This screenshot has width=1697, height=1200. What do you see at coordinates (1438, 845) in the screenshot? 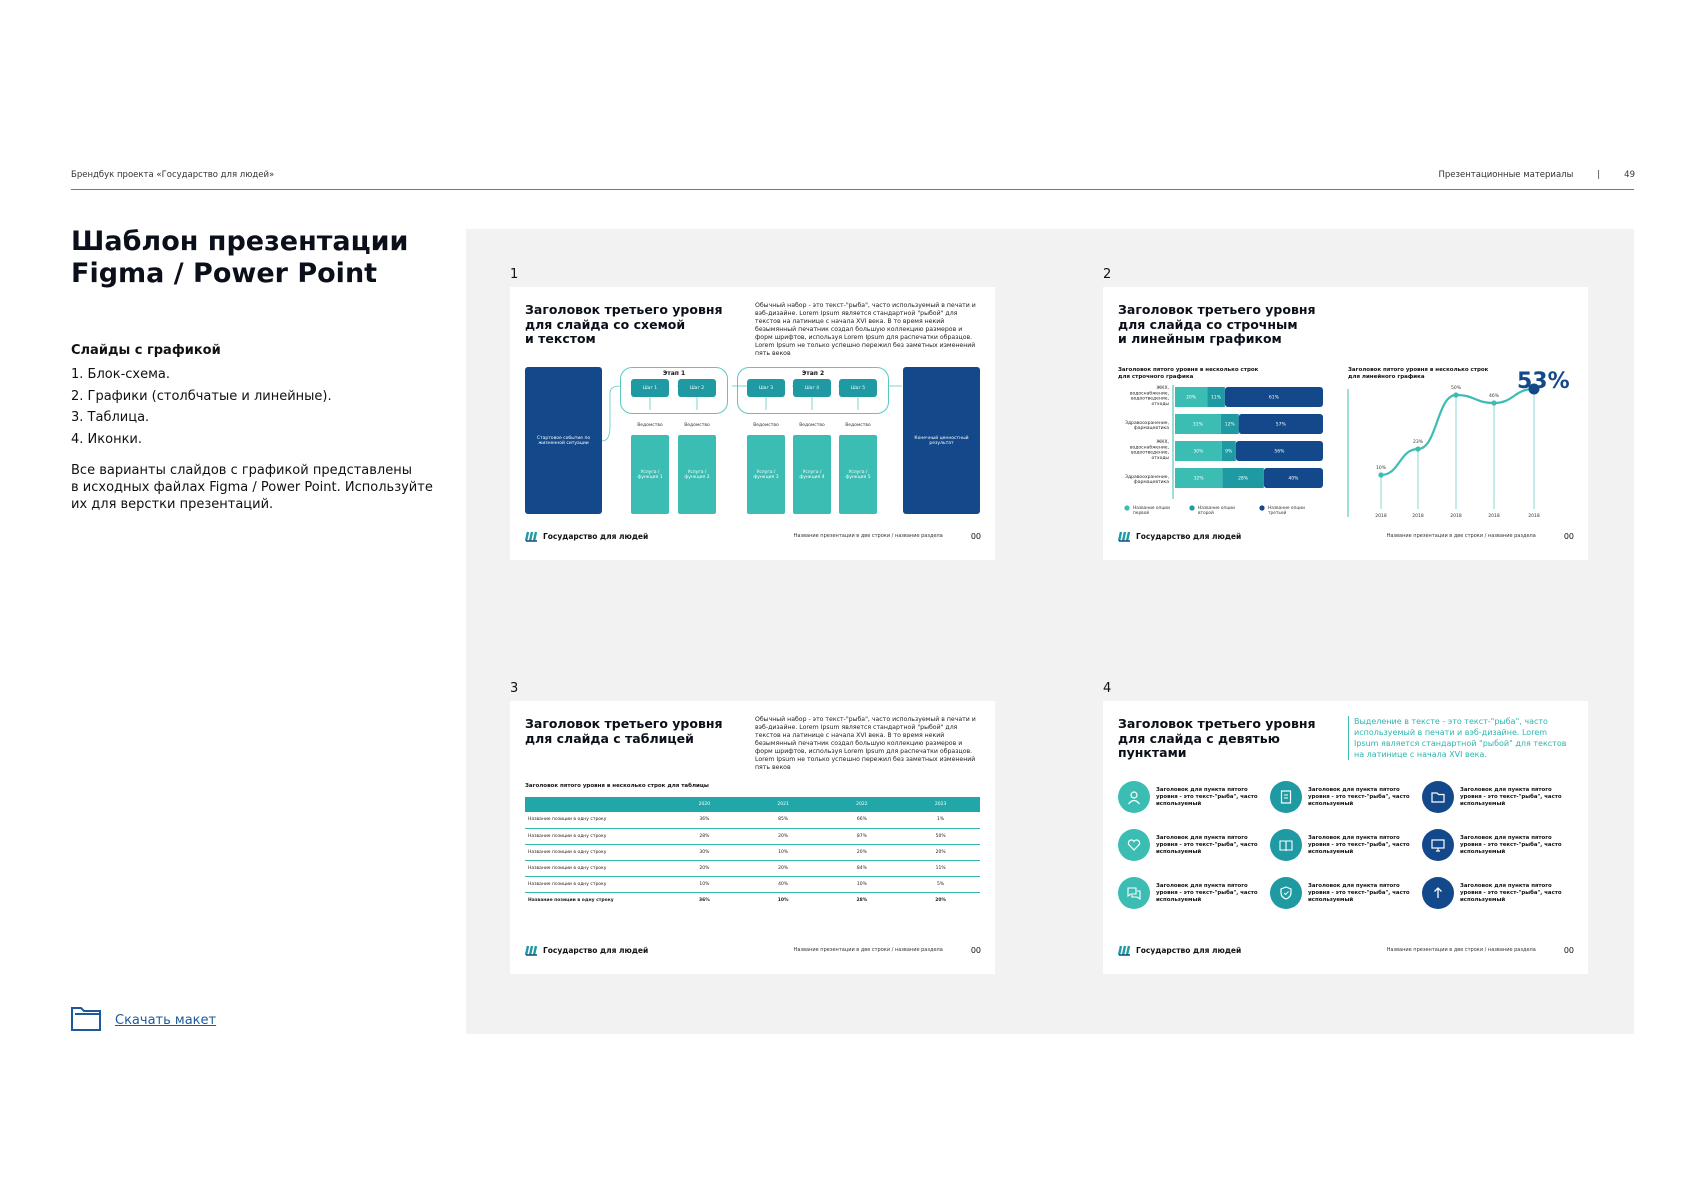
I see `monitor-icon` at bounding box center [1438, 845].